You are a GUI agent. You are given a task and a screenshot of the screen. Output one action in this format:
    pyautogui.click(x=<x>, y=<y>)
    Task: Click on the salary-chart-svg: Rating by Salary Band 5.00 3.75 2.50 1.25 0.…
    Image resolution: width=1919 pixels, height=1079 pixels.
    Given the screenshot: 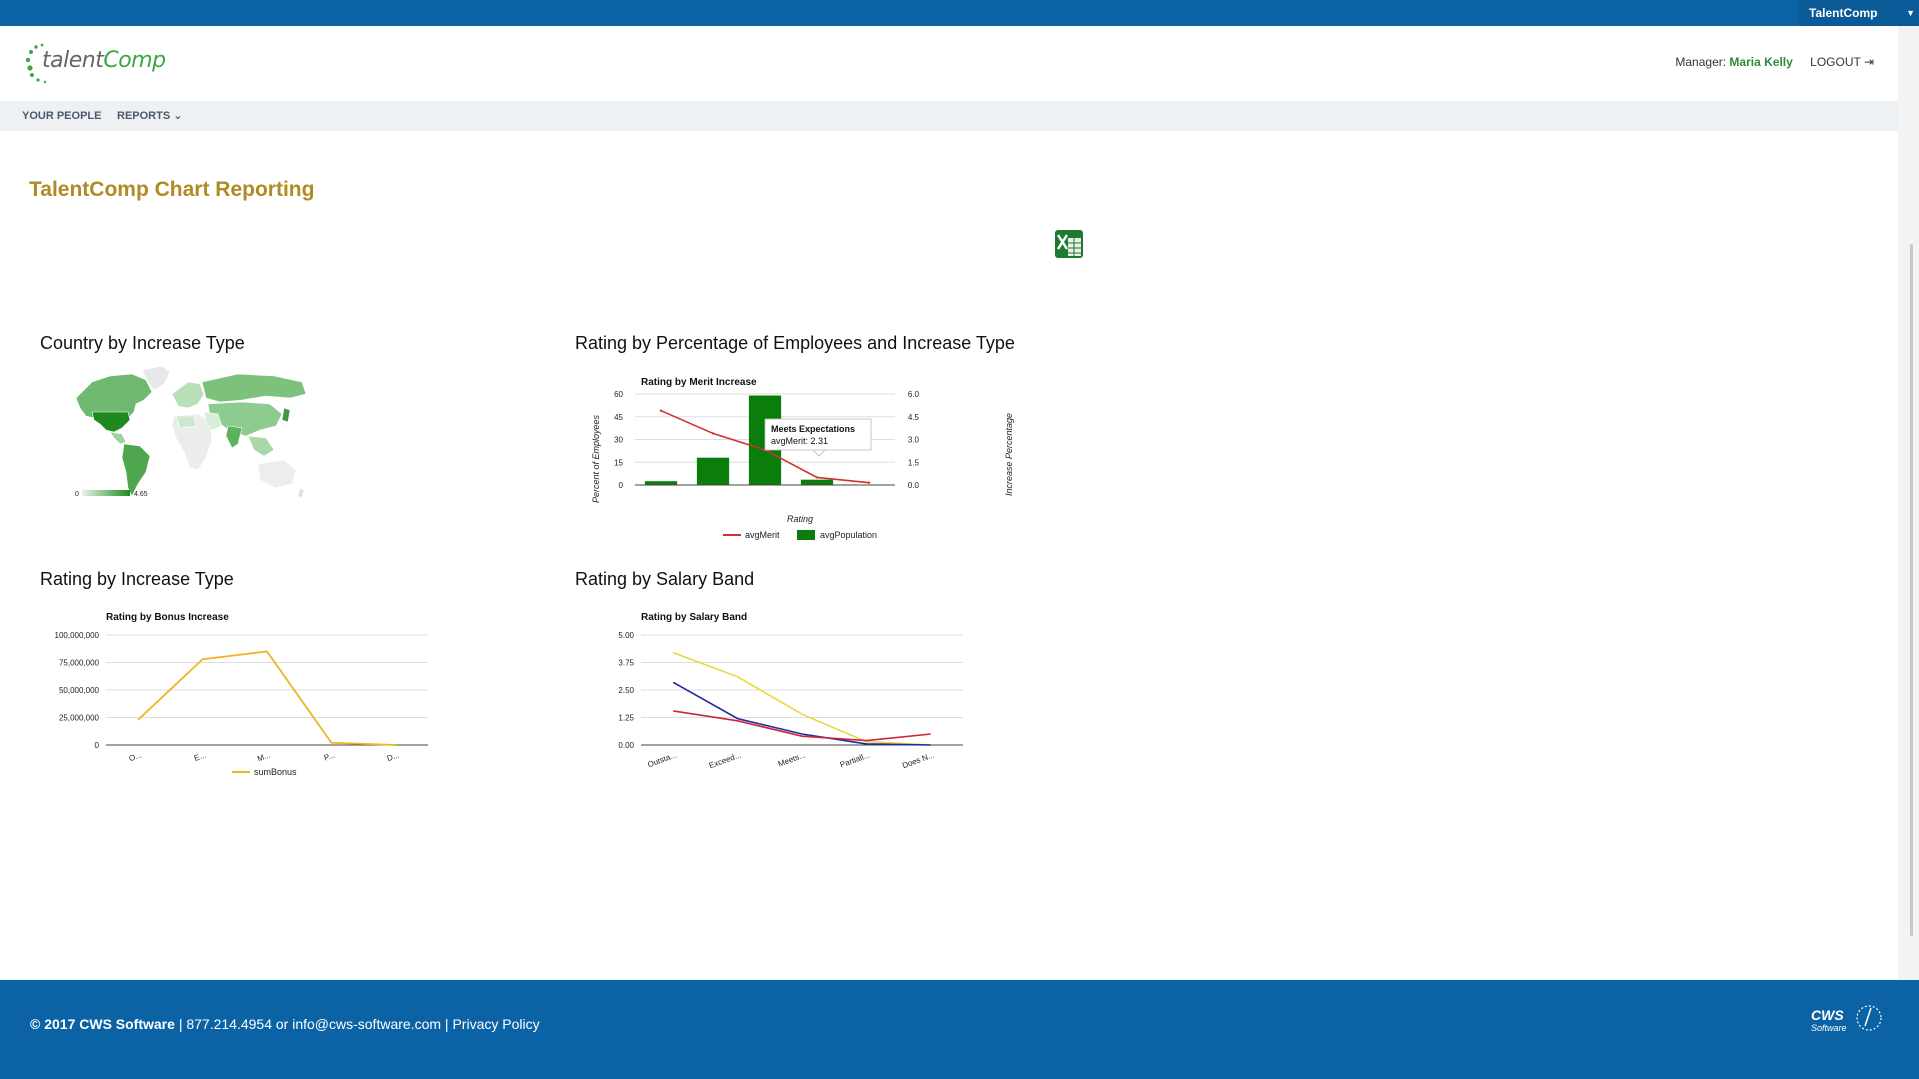 What is the action you would take?
    pyautogui.click(x=790, y=691)
    